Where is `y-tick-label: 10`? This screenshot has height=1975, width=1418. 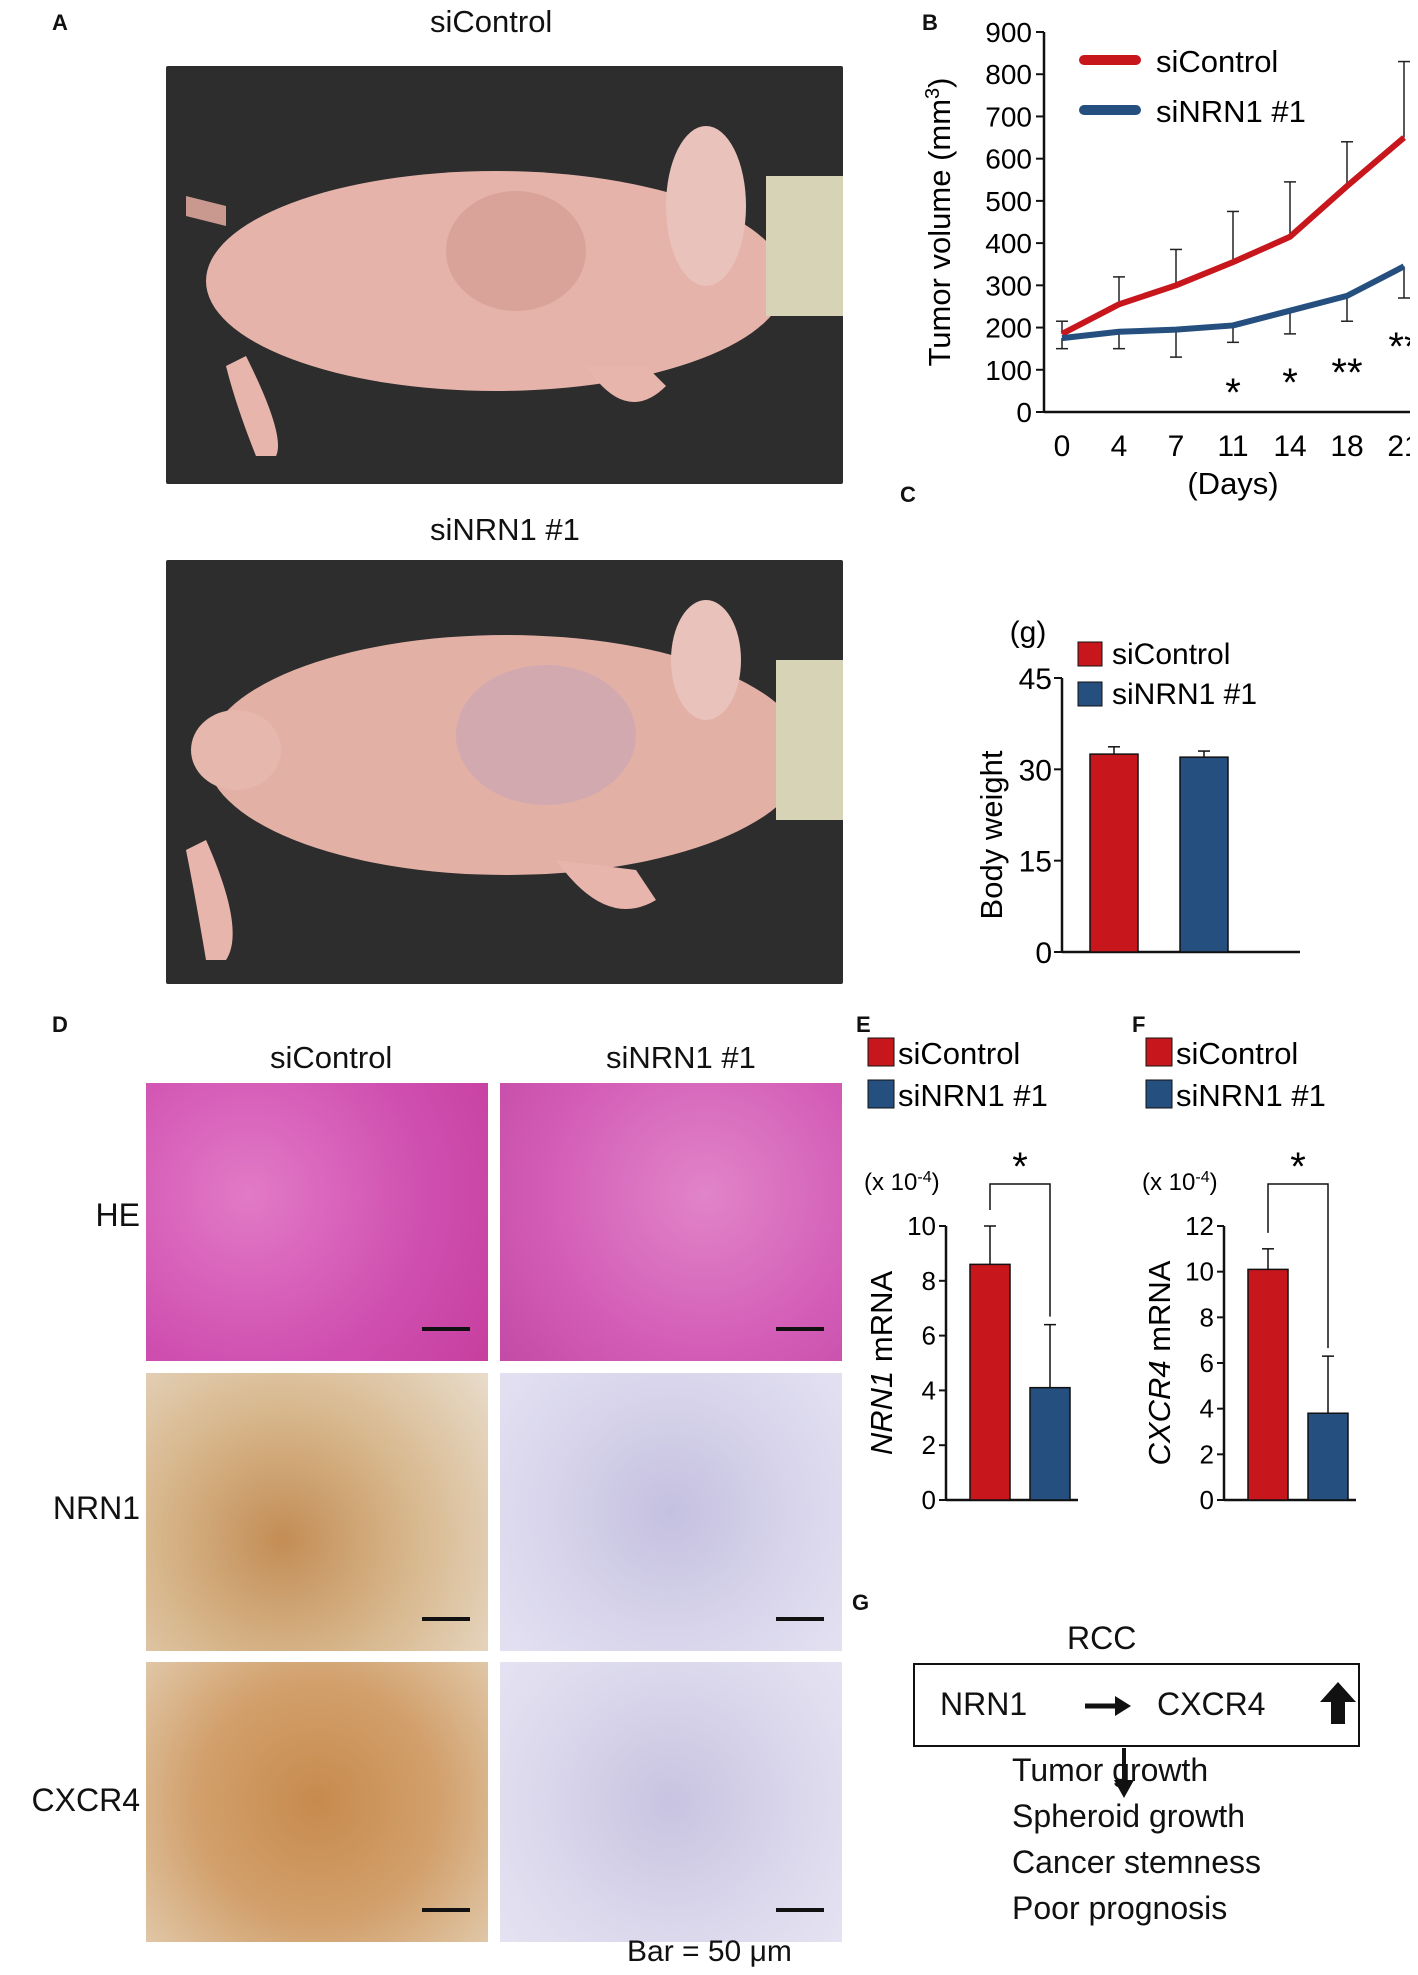
y-tick-label: 10 is located at coordinates (921, 1226).